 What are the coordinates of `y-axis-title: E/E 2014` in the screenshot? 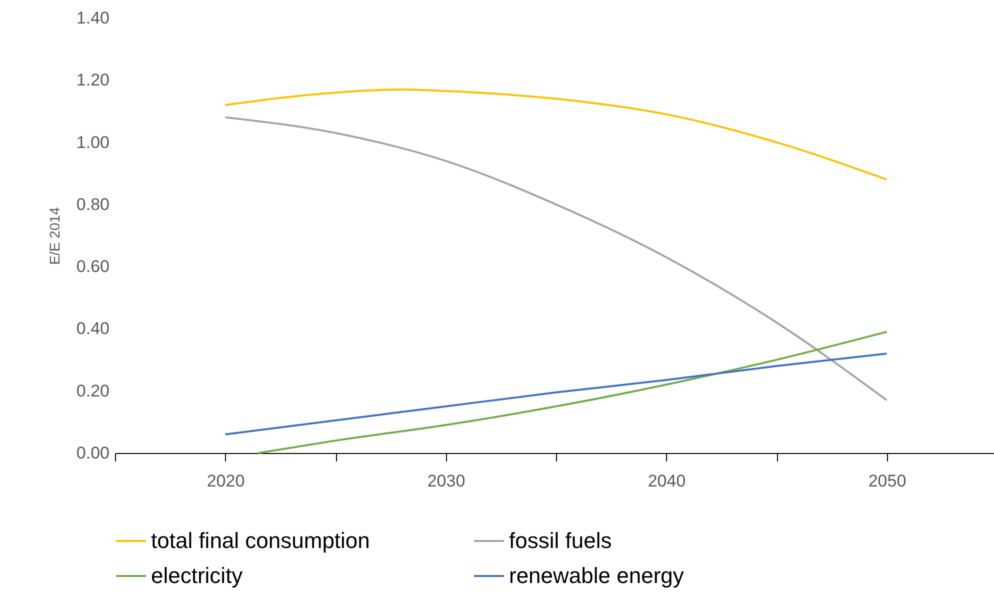 It's located at (54, 235).